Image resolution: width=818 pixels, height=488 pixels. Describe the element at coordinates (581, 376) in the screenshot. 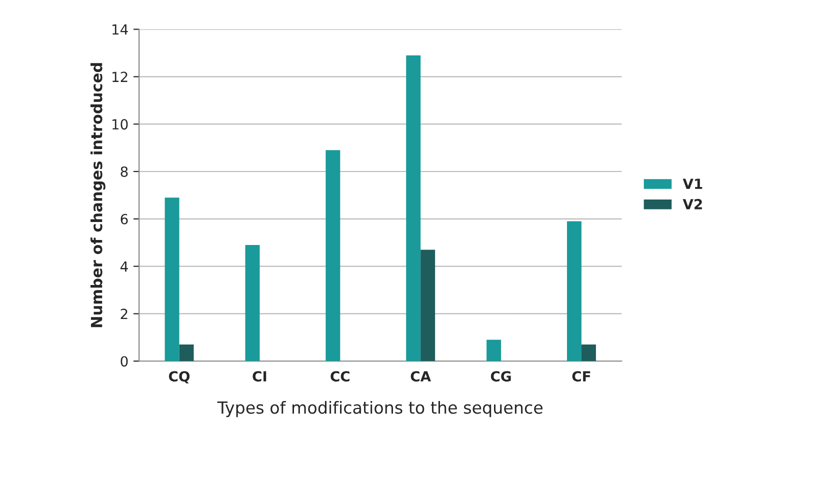

I see `x-tick-label: CF` at that location.